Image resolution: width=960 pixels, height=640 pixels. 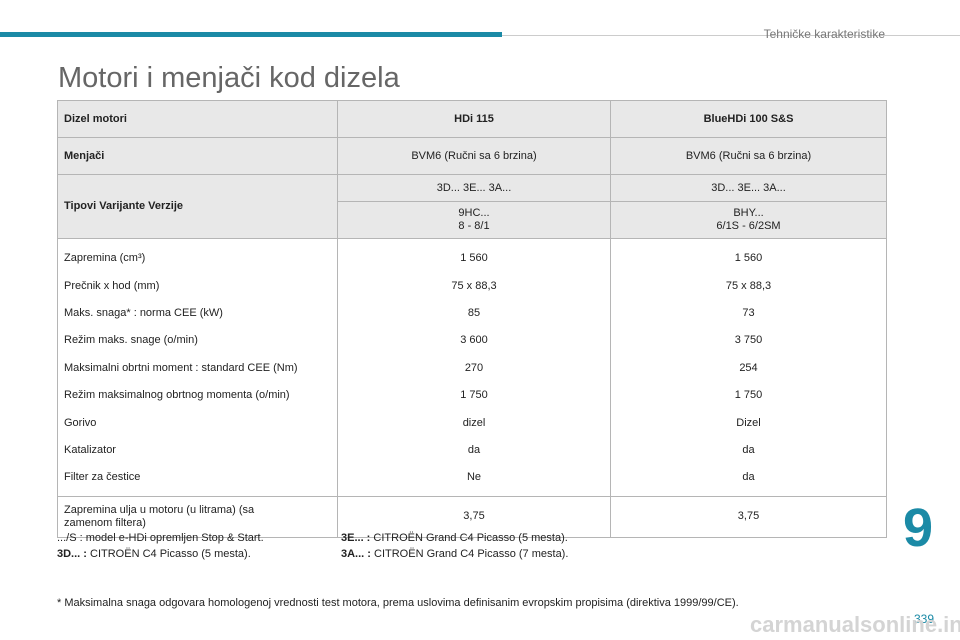 What do you see at coordinates (170, 554) in the screenshot?
I see `note-text: CITROËN C4 Picasso (5 mesta).` at bounding box center [170, 554].